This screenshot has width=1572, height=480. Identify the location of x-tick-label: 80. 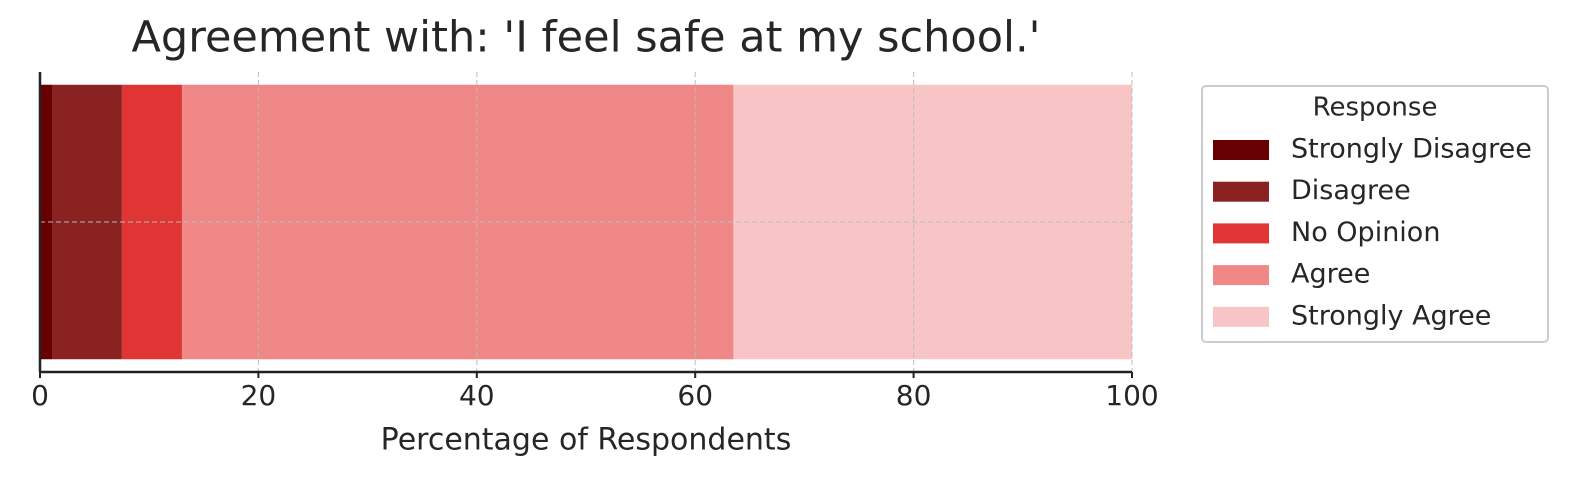
(914, 395).